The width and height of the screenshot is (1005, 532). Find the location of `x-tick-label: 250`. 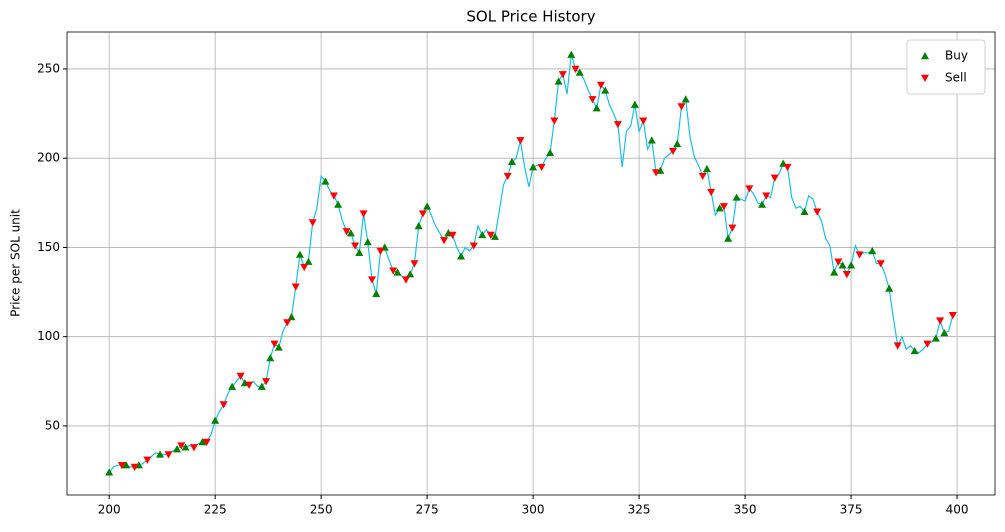

x-tick-label: 250 is located at coordinates (321, 510).